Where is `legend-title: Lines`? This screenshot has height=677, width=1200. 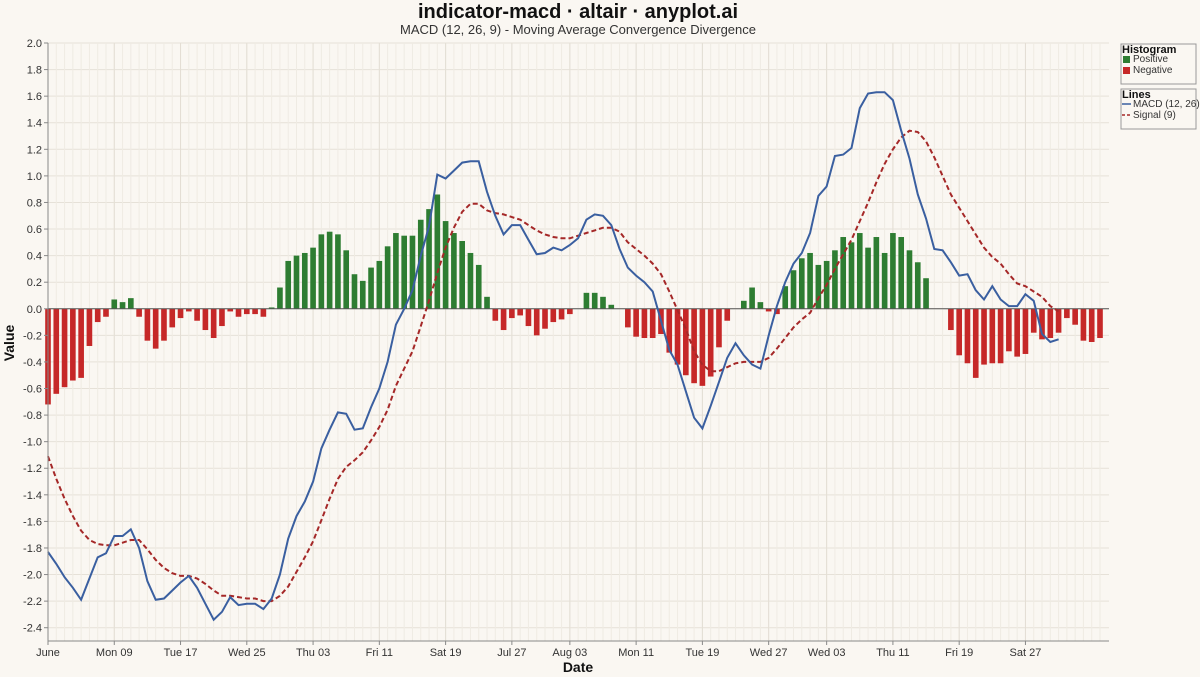
legend-title: Lines is located at coordinates (1136, 95).